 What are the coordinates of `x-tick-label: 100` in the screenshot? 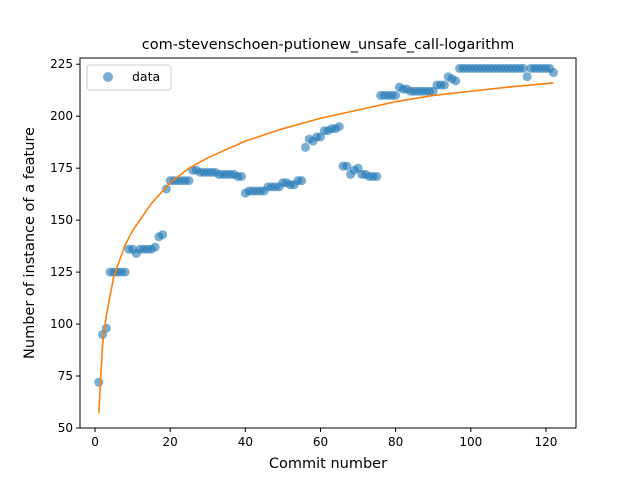 It's located at (470, 442).